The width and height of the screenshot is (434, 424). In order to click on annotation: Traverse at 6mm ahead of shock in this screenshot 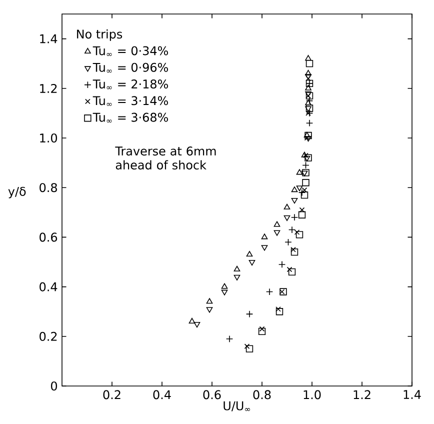, I will do `click(165, 158)`.